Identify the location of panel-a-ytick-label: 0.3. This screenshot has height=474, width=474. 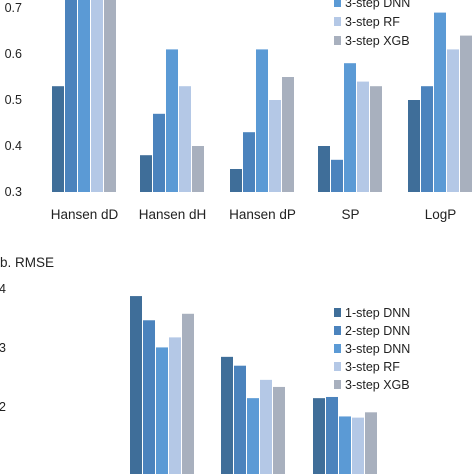
(13, 192).